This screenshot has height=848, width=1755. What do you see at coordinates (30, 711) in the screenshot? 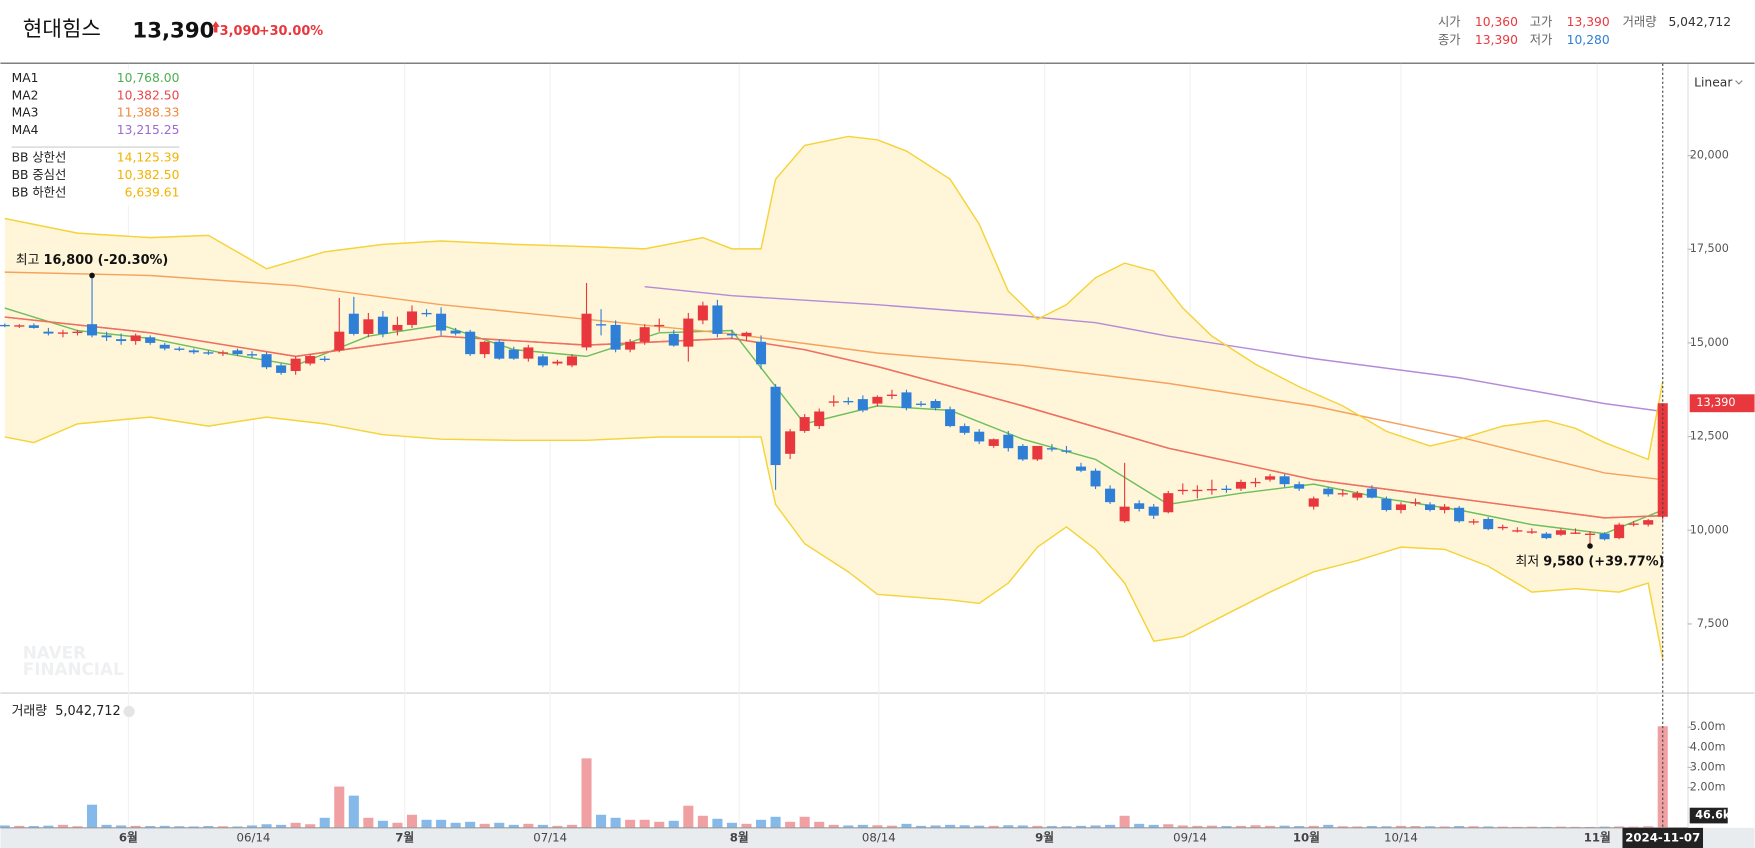
I see `volume-title: 거래량` at bounding box center [30, 711].